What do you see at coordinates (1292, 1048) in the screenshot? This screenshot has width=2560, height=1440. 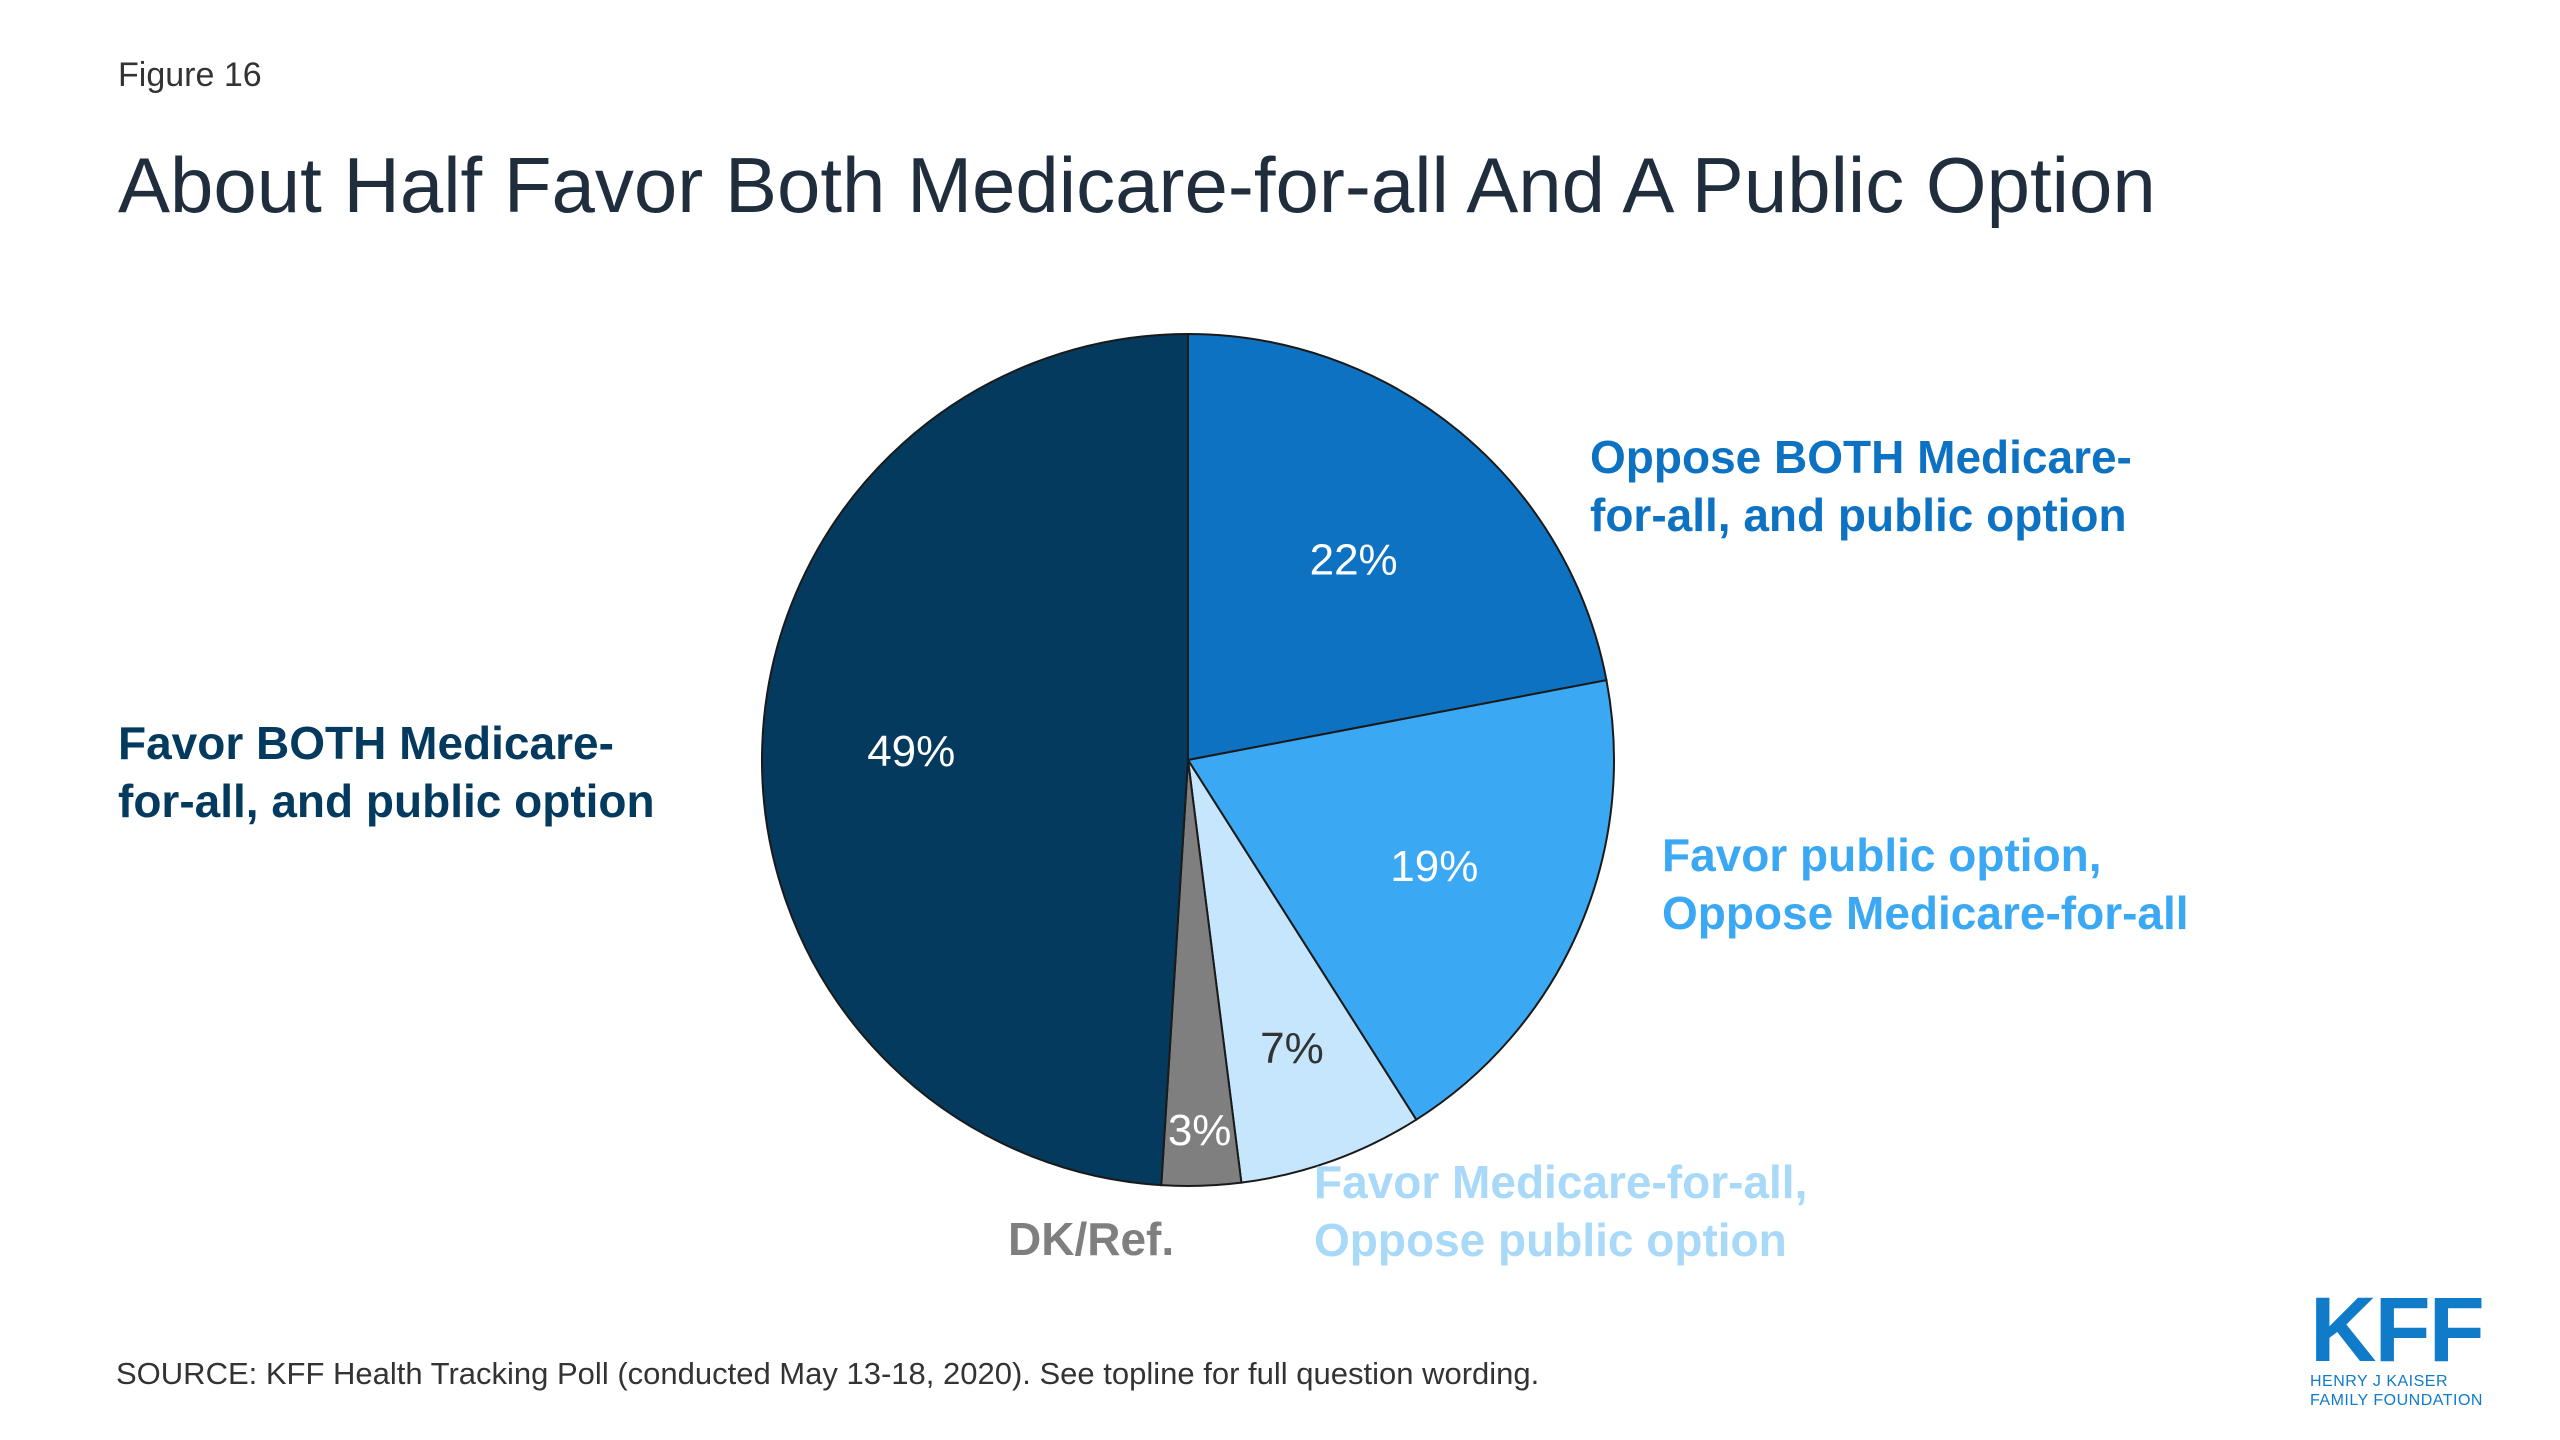 I see `pie-value-label-favor-mfa-oppose-public: 7%` at bounding box center [1292, 1048].